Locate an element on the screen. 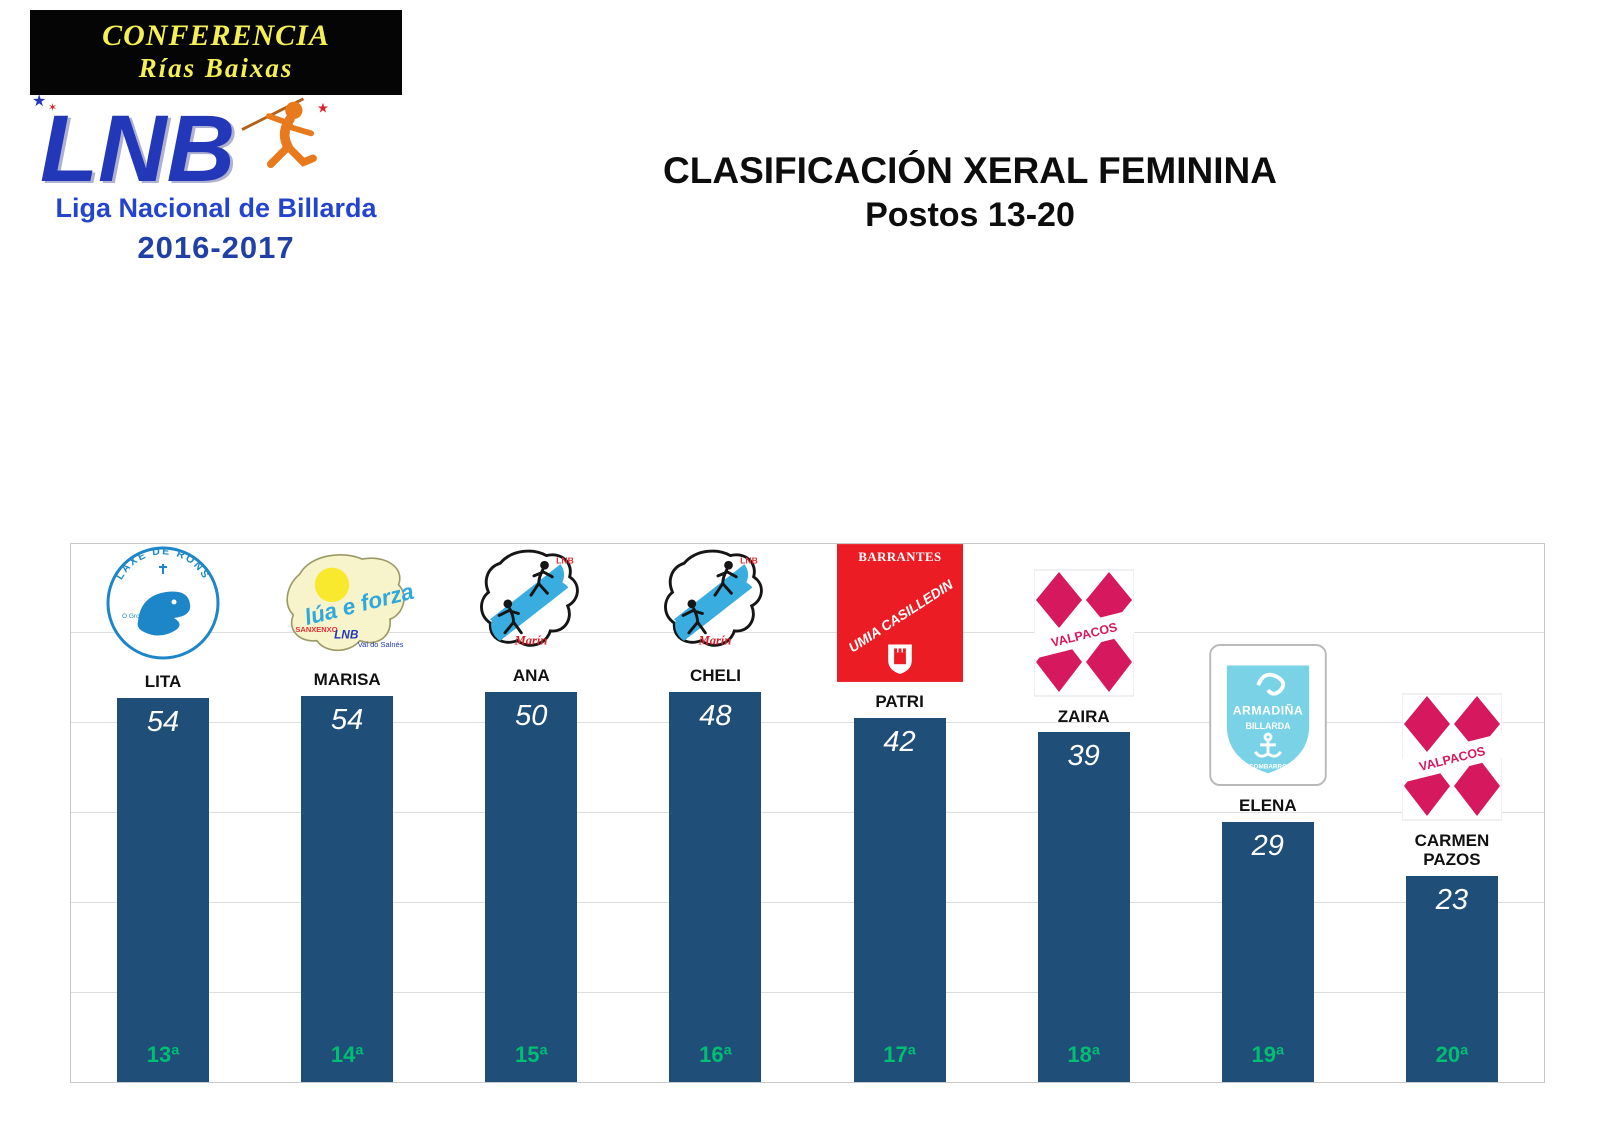 This screenshot has width=1600, height=1132. bar-value: 48 is located at coordinates (715, 715).